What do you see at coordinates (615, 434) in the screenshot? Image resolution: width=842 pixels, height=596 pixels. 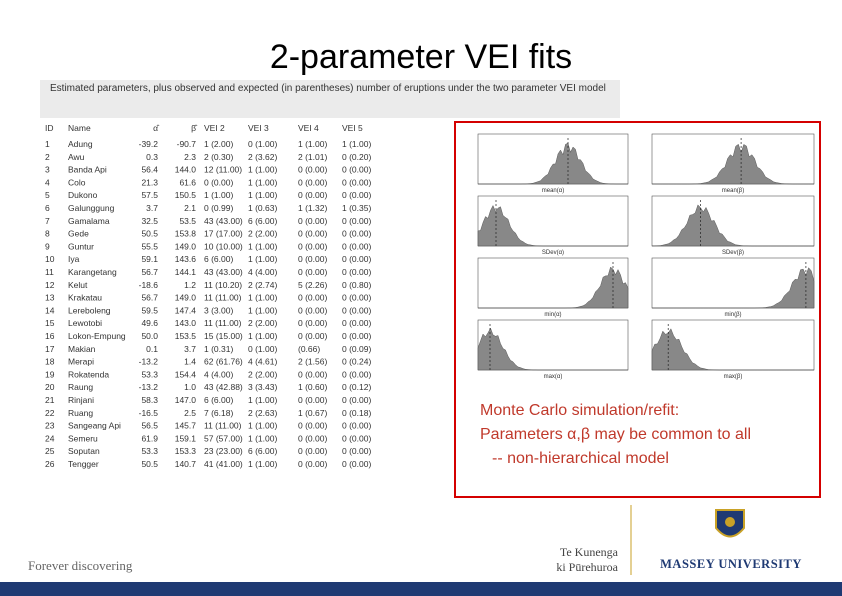 I see `note-line: Parameters α,β may be common to all` at bounding box center [615, 434].